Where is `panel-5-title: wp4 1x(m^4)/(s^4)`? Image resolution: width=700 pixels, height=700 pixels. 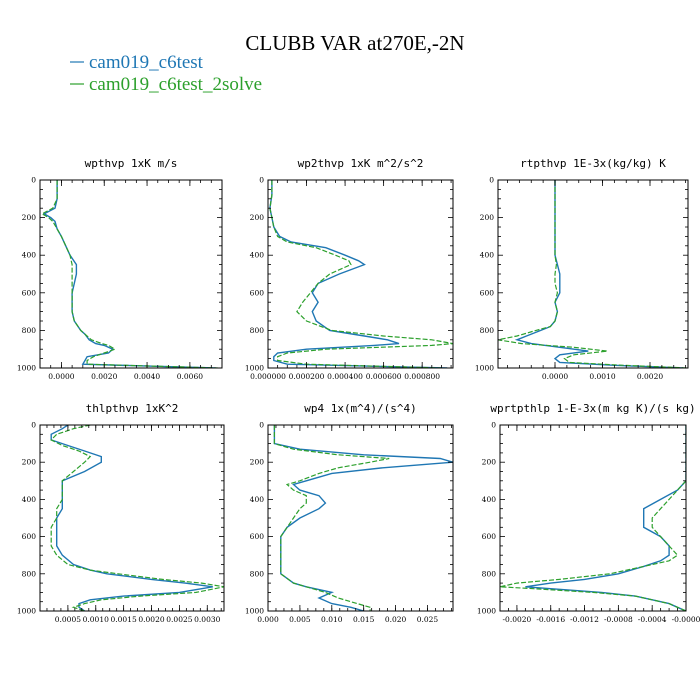
panel-5-title: wp4 1x(m^4)/(s^4) is located at coordinates (360, 408).